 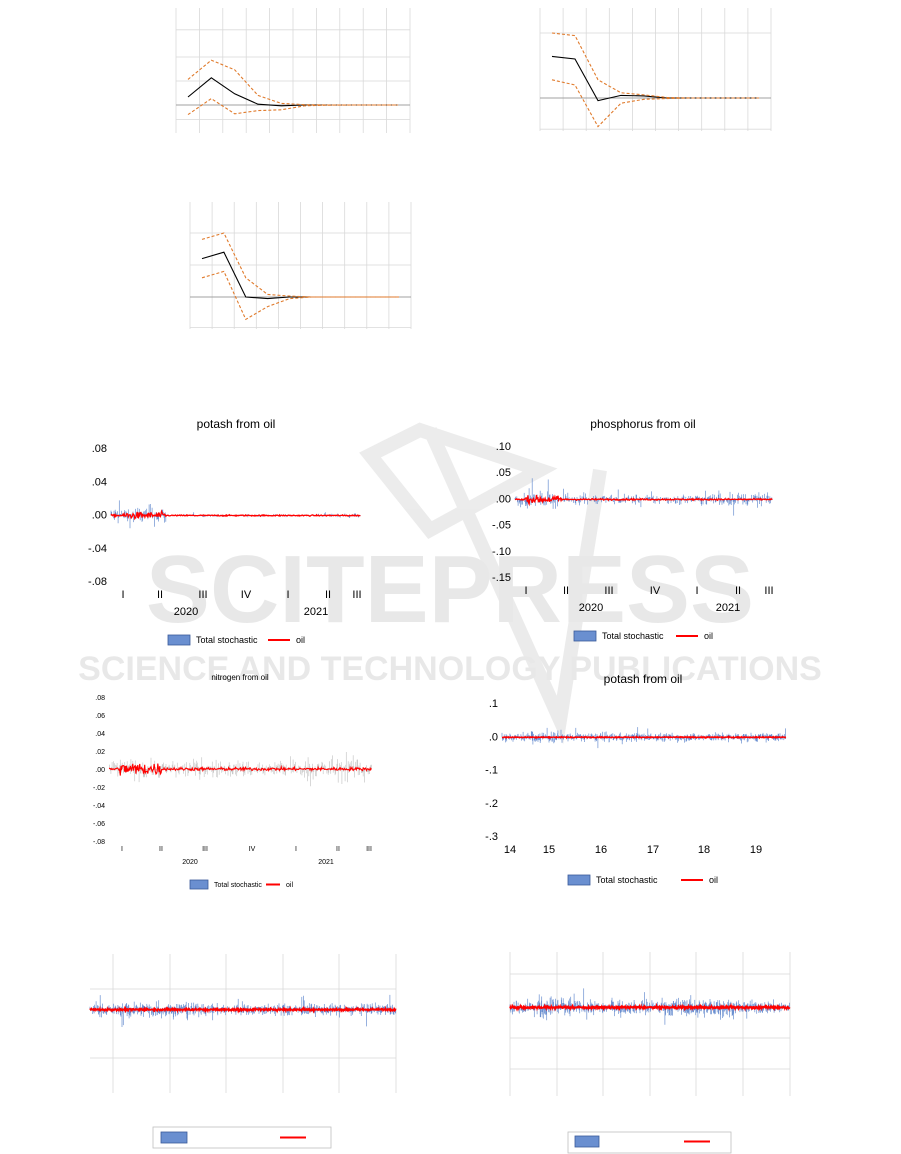 I want to click on y-tick-label: -.02, so click(x=99, y=788).